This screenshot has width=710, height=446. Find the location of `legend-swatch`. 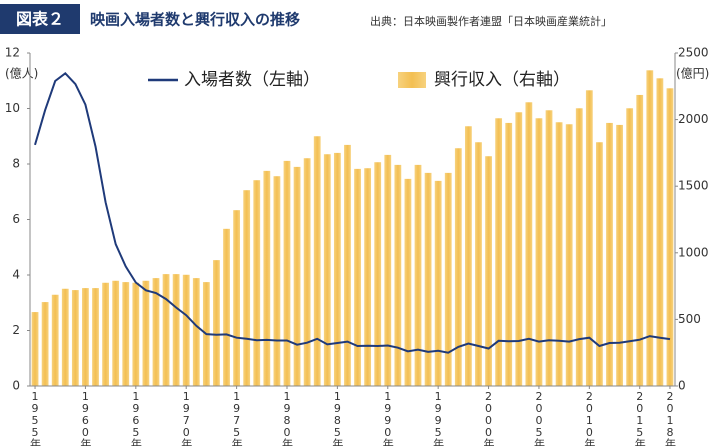

legend-swatch is located at coordinates (412, 80).